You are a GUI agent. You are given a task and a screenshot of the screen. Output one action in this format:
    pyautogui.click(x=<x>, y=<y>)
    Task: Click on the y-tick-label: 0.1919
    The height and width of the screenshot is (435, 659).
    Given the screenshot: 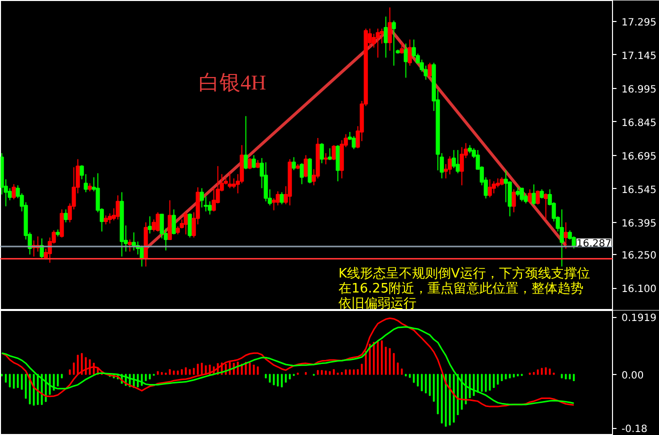 What is the action you would take?
    pyautogui.click(x=639, y=318)
    